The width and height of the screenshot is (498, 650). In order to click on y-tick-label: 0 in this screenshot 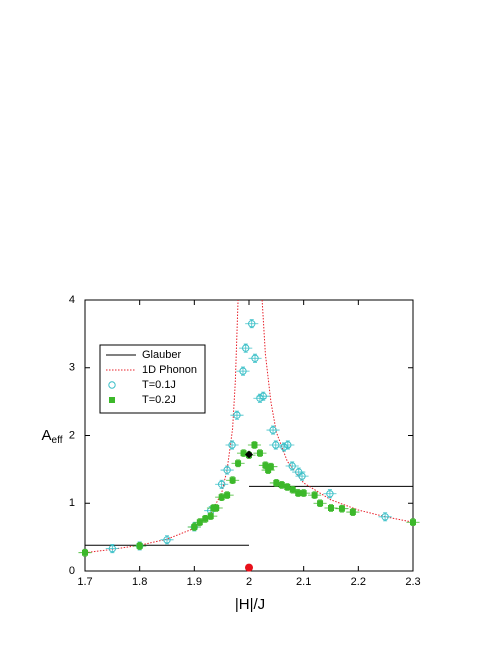, I will do `click(72, 571)`.